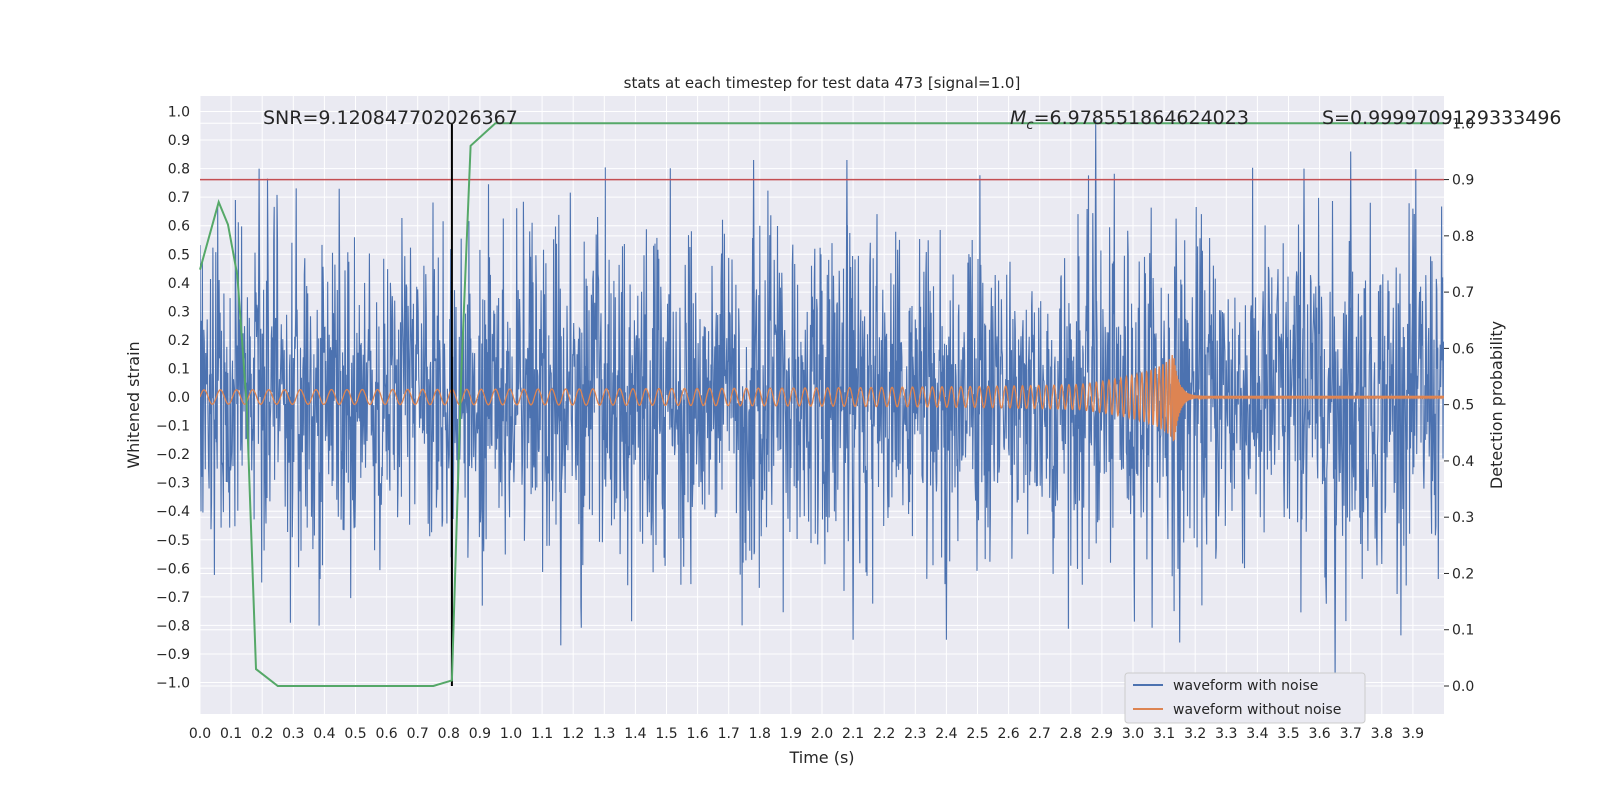  I want to click on x-tick-label: 0.3, so click(293, 734).